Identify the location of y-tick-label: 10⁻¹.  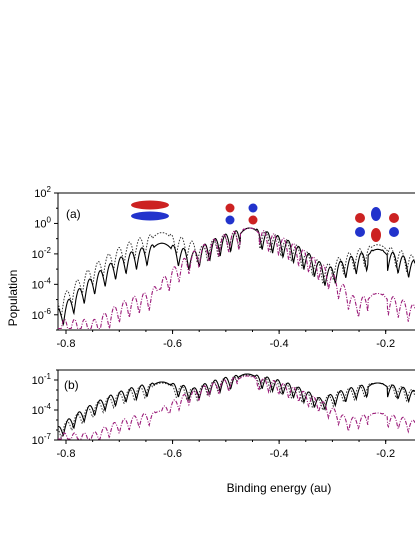
(42, 379).